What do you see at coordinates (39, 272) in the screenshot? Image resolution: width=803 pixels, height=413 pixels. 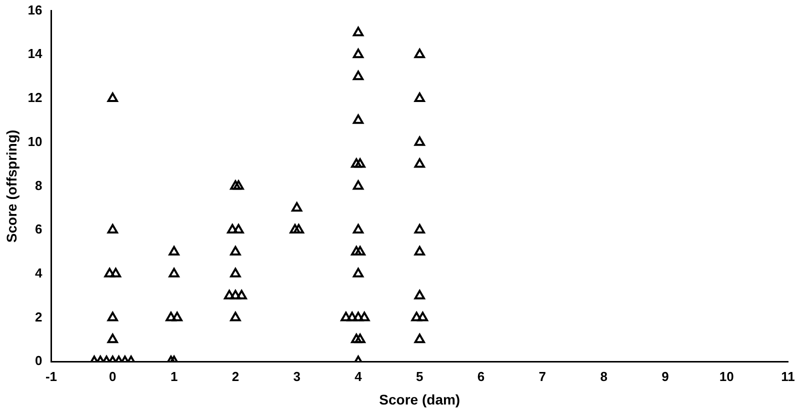 I see `y-tick-label: 4` at bounding box center [39, 272].